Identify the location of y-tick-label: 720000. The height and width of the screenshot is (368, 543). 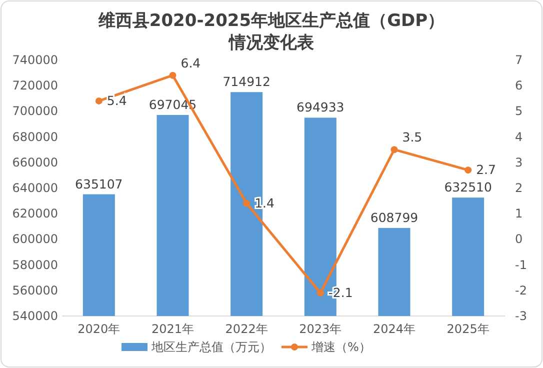
(35, 85).